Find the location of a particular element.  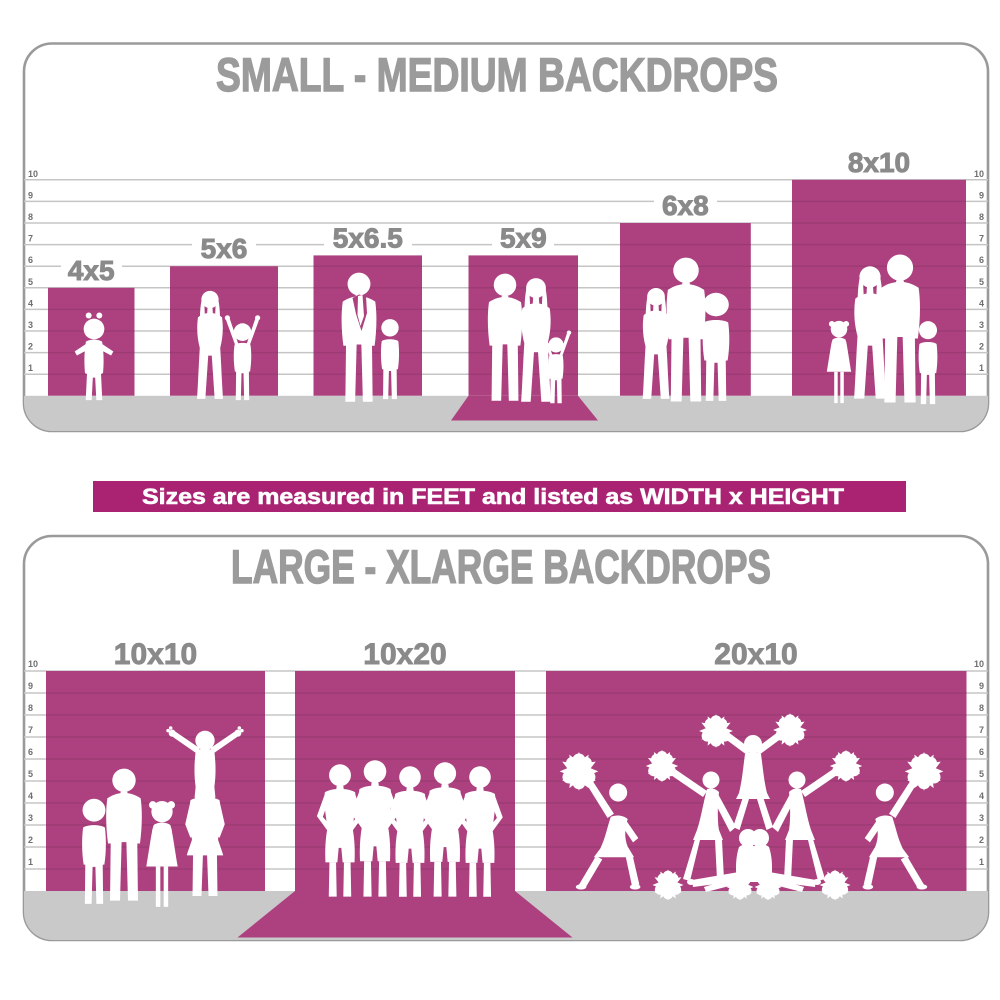

svg-text: LARGE - XLARGE BACKDROPS is located at coordinates (501, 566).